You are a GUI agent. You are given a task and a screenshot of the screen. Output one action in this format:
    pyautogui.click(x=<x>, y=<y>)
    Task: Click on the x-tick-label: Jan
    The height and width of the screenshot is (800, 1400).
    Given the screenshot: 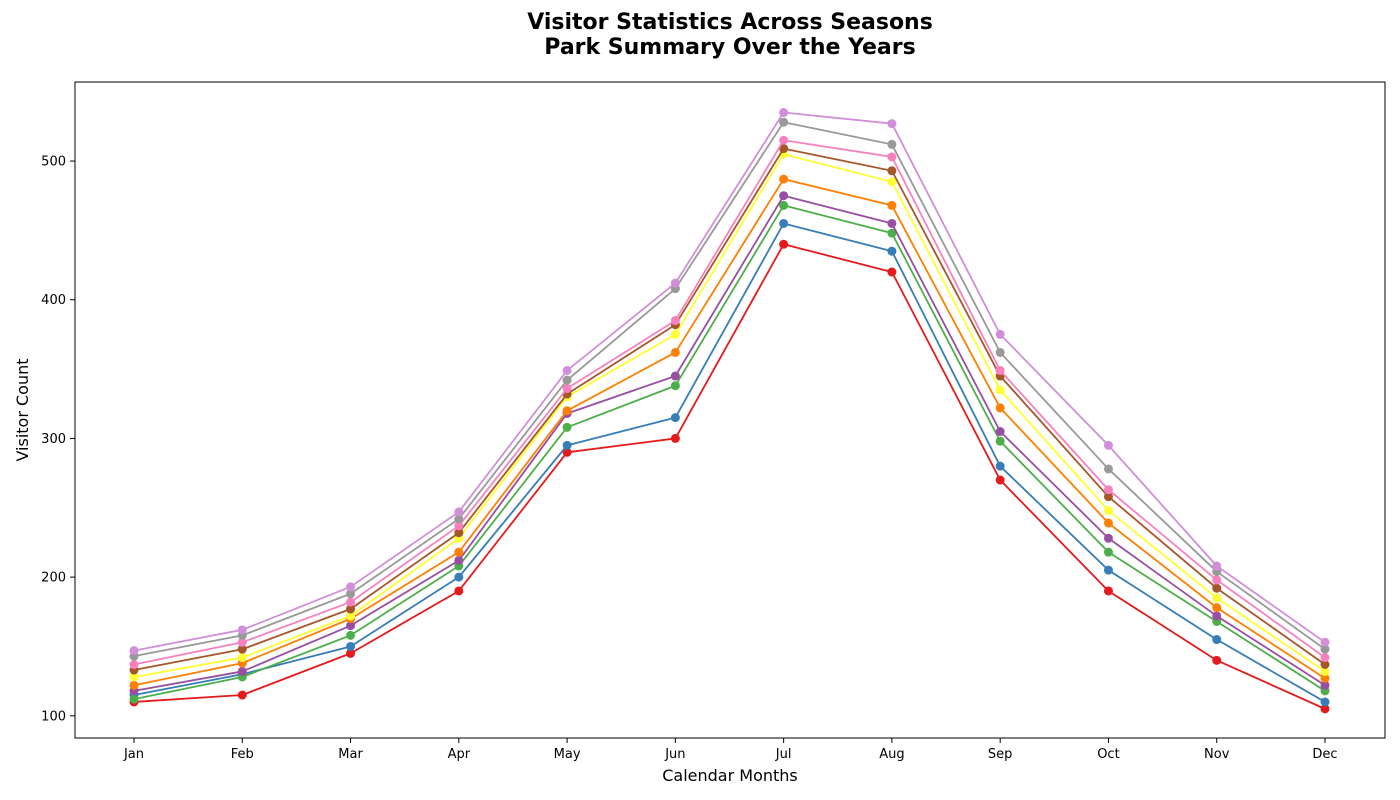 What is the action you would take?
    pyautogui.click(x=133, y=754)
    